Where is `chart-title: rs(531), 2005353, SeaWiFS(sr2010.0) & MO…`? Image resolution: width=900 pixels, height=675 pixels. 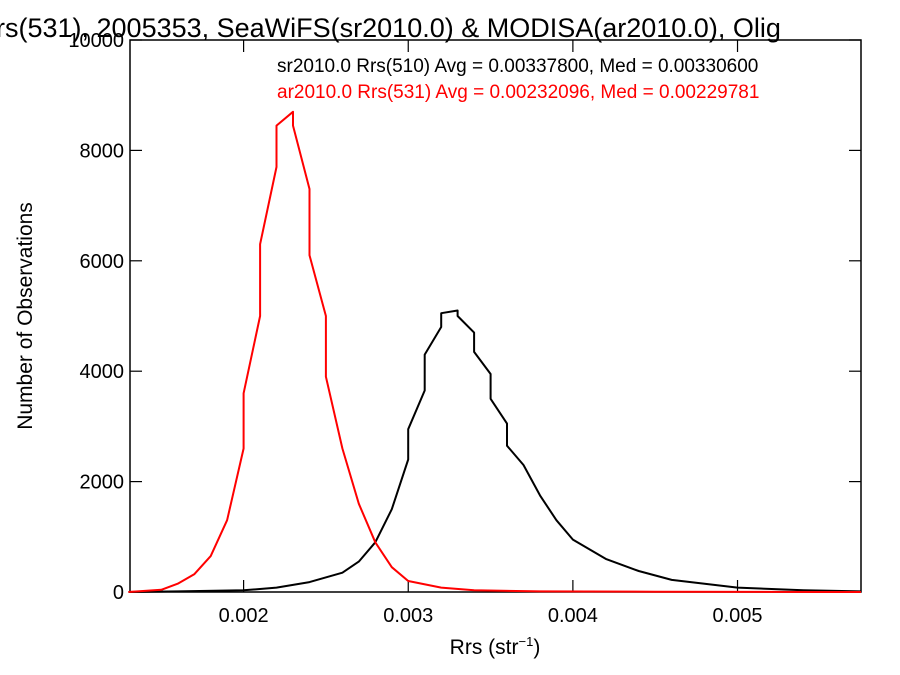
chart-title: rs(531), 2005353, SeaWiFS(sr2010.0) & MO… is located at coordinates (390, 28).